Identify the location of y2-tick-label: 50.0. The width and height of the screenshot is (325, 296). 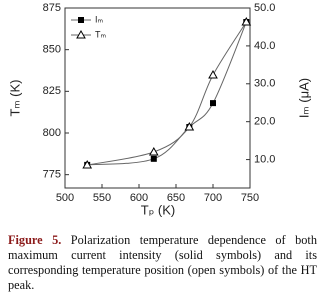
(264, 8).